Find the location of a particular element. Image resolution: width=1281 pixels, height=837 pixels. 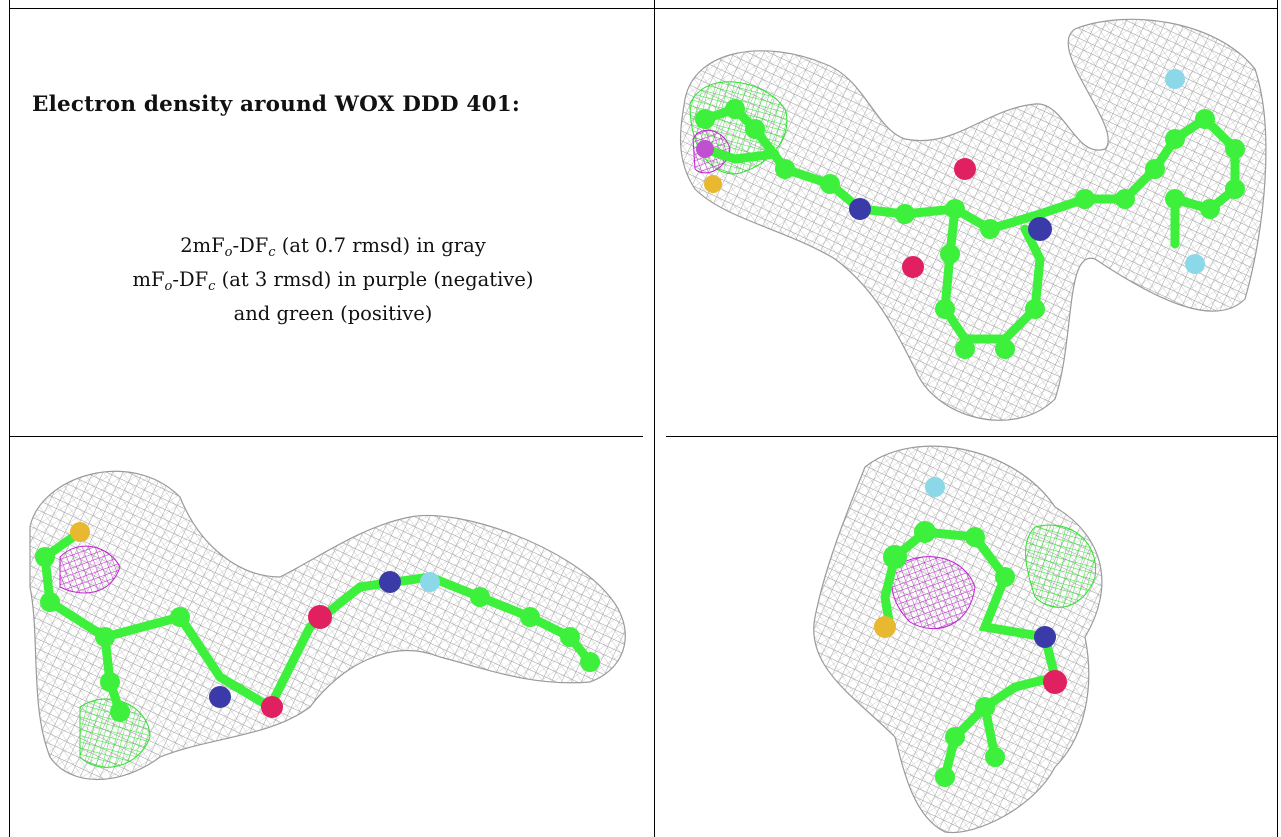

table-border-right is located at coordinates (1277, 418).